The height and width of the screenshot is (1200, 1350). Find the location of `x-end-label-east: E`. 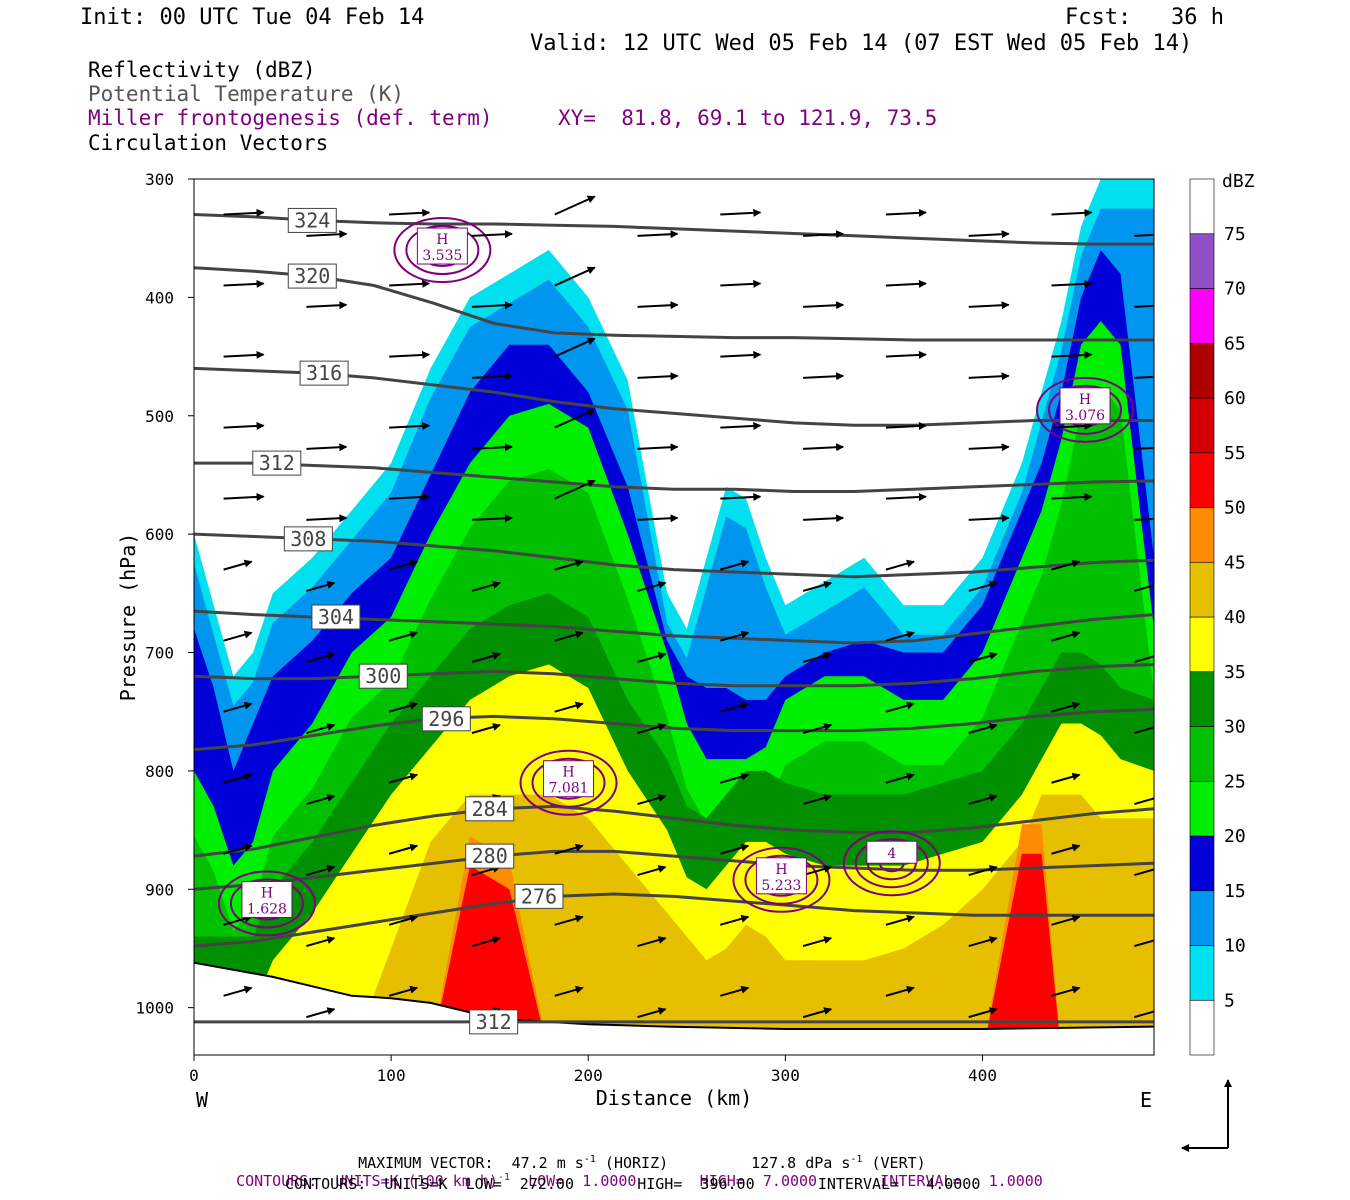

x-end-label-east: E is located at coordinates (1146, 1100).